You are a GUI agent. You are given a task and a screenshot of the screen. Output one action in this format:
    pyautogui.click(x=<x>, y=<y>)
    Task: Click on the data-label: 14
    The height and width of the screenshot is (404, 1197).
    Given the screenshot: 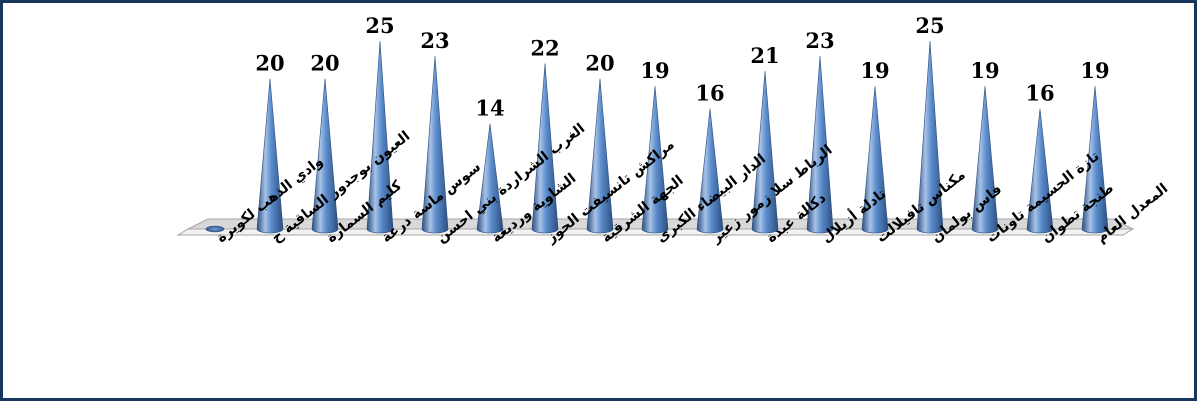 What is the action you would take?
    pyautogui.click(x=489, y=108)
    